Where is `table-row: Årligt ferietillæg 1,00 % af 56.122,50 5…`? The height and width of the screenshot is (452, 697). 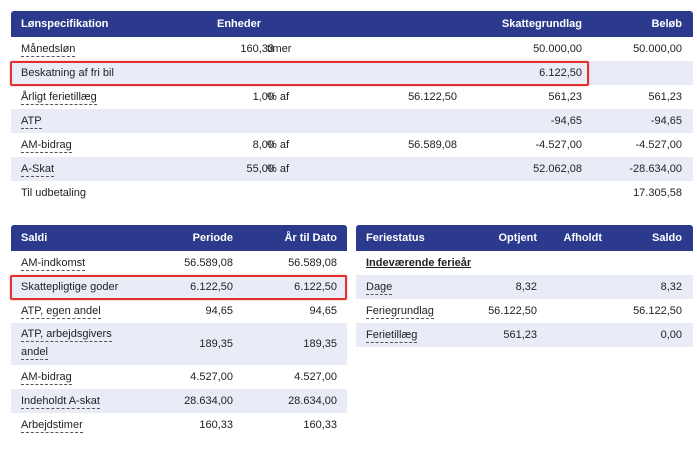 table-row: Årligt ferietillæg 1,00 % af 56.122,50 5… is located at coordinates (352, 97).